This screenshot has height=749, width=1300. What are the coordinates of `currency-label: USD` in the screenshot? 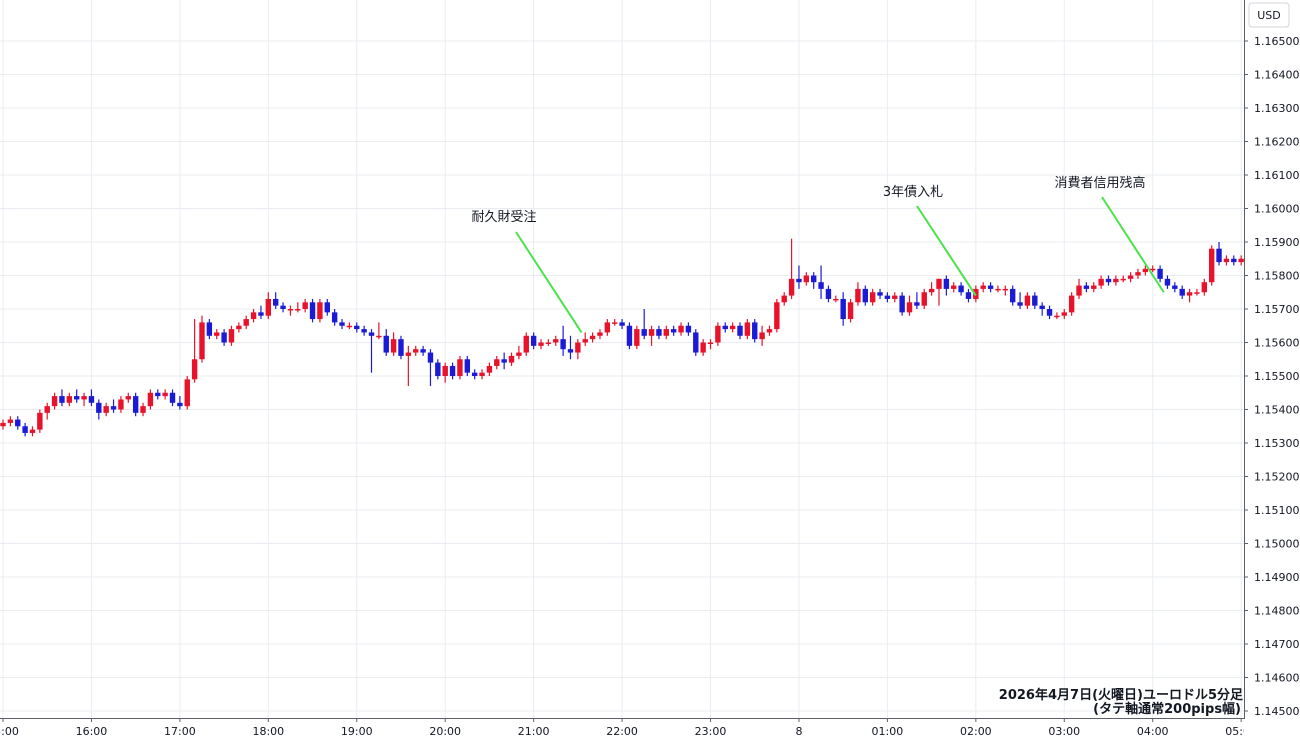 It's located at (1269, 15).